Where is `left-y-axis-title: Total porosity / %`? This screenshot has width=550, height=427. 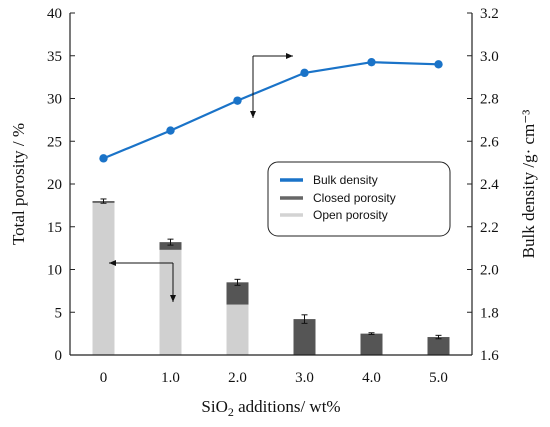
left-y-axis-title: Total porosity / % is located at coordinates (18, 184).